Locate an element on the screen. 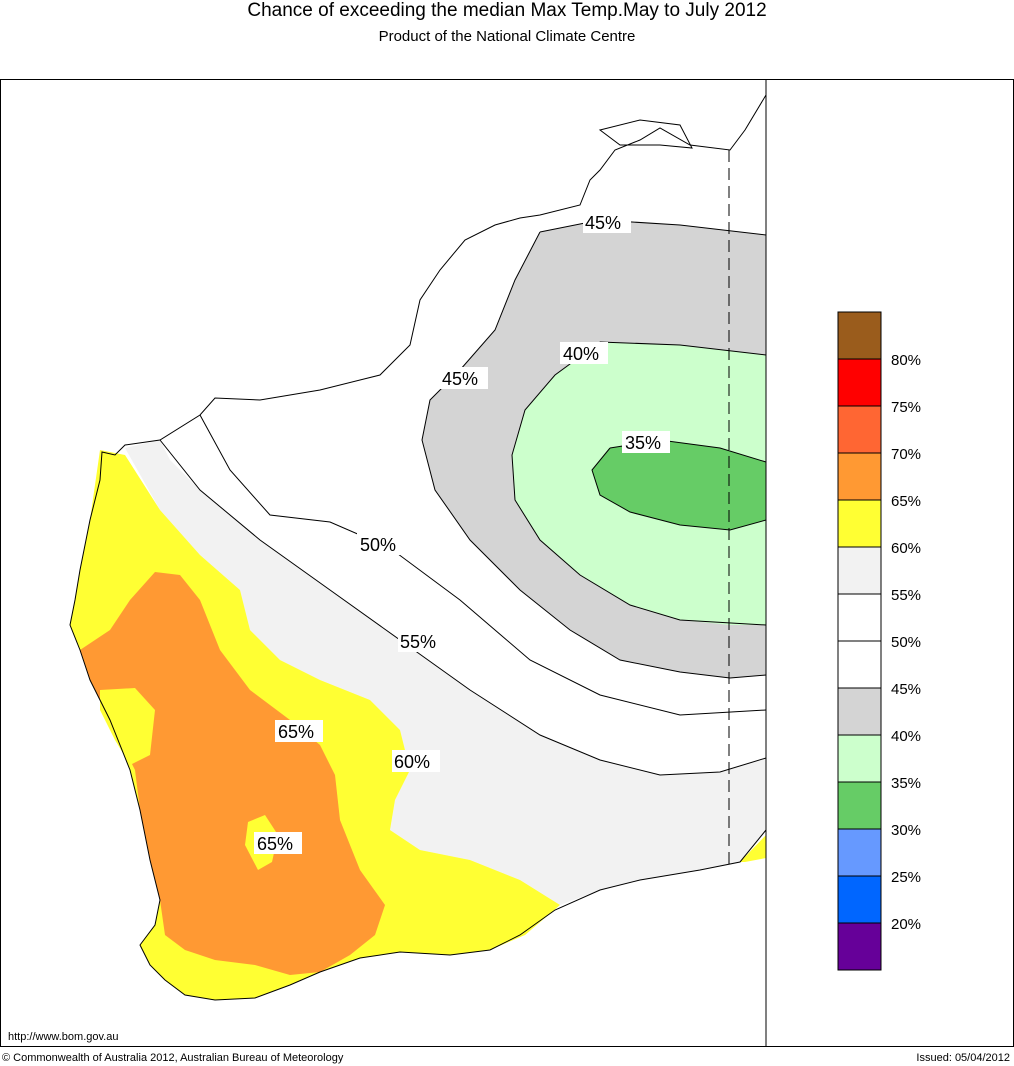 Image resolution: width=1014 pixels, height=1066 pixels. legend-label: 70% is located at coordinates (906, 454).